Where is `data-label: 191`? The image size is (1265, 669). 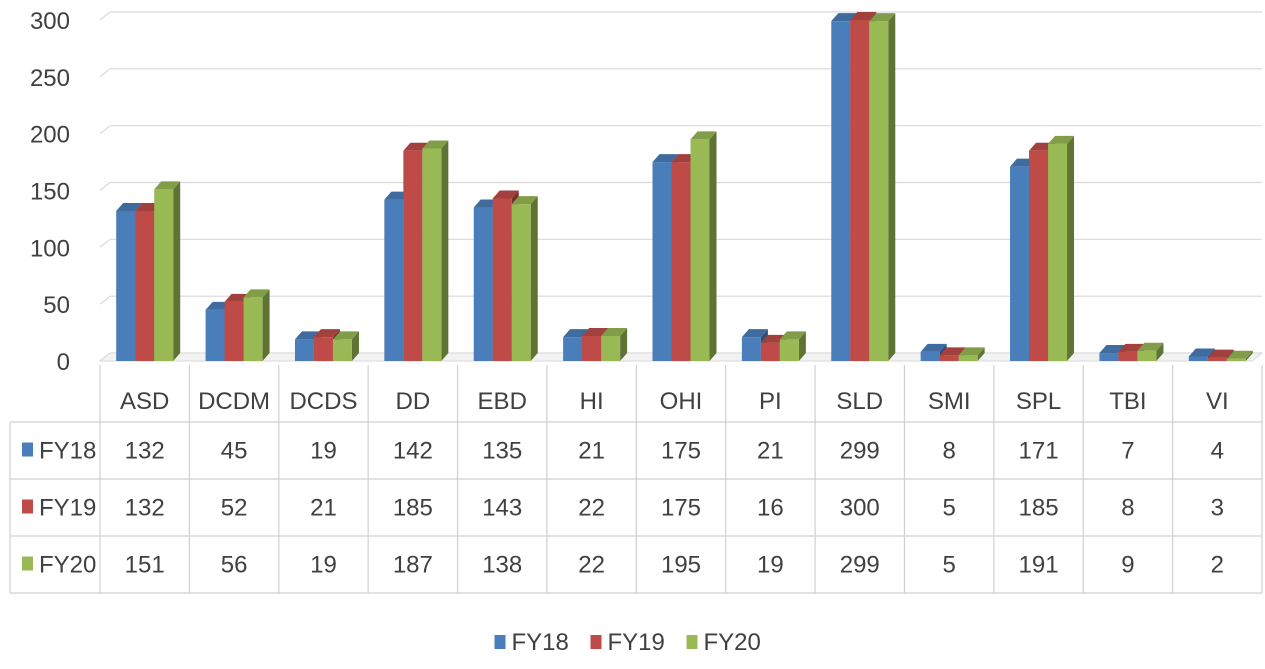 data-label: 191 is located at coordinates (1039, 565).